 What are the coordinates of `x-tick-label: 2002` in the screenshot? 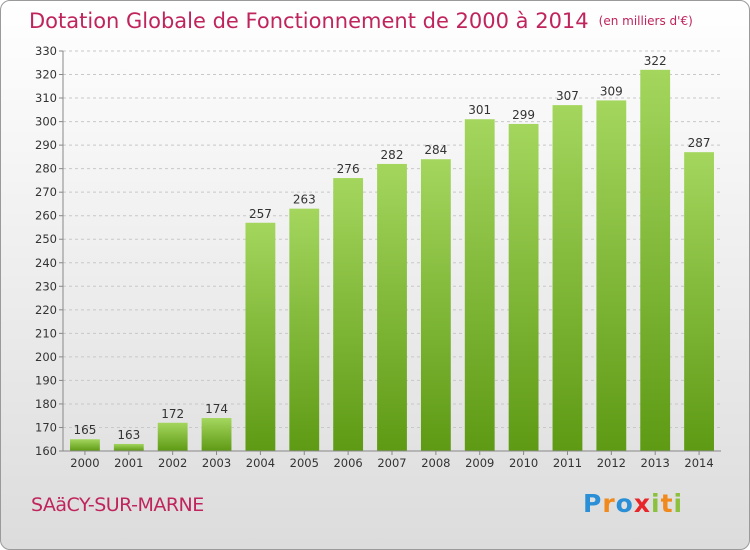 It's located at (172, 463).